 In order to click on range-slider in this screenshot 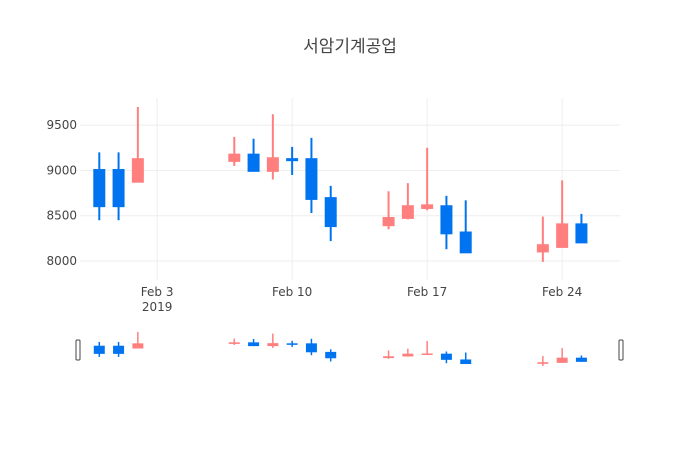, I will do `click(349, 349)`.